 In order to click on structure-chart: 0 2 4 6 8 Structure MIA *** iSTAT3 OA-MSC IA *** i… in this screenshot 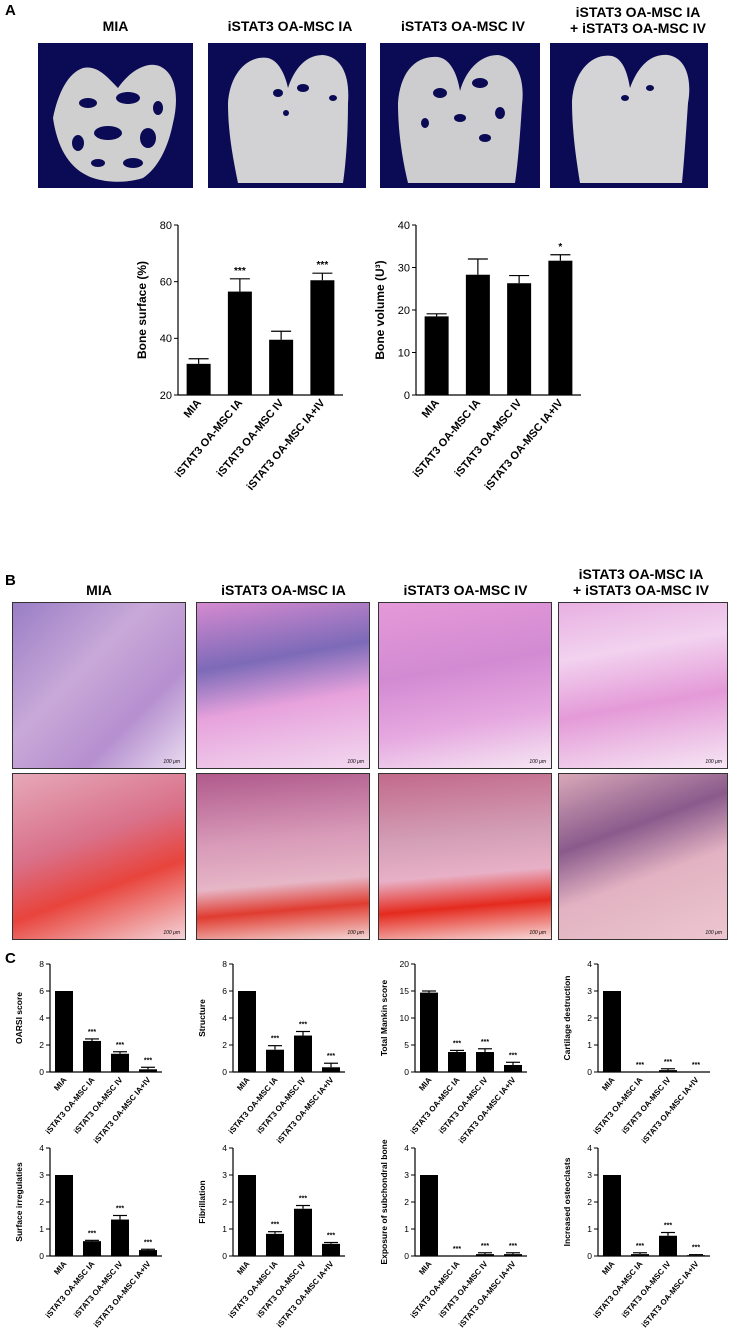, I will do `click(271, 1052)`.